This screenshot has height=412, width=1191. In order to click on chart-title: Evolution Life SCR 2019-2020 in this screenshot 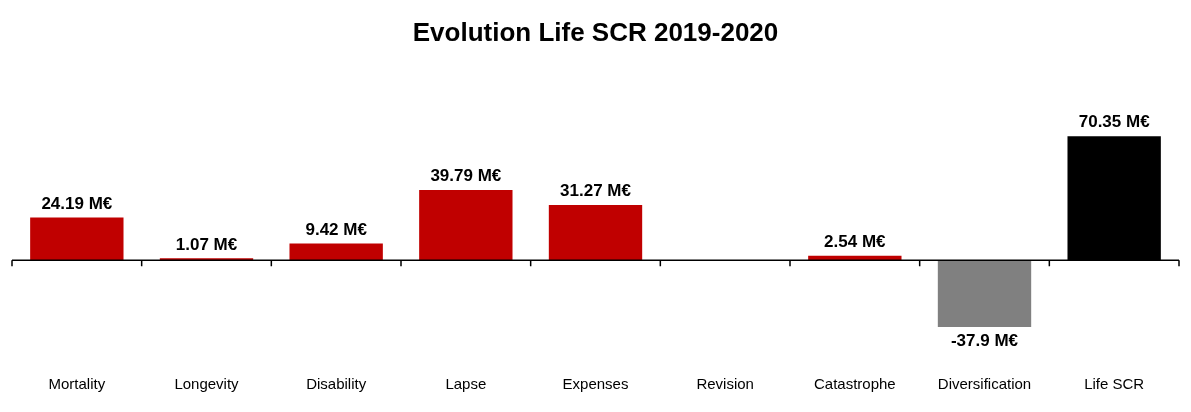, I will do `click(595, 31)`.